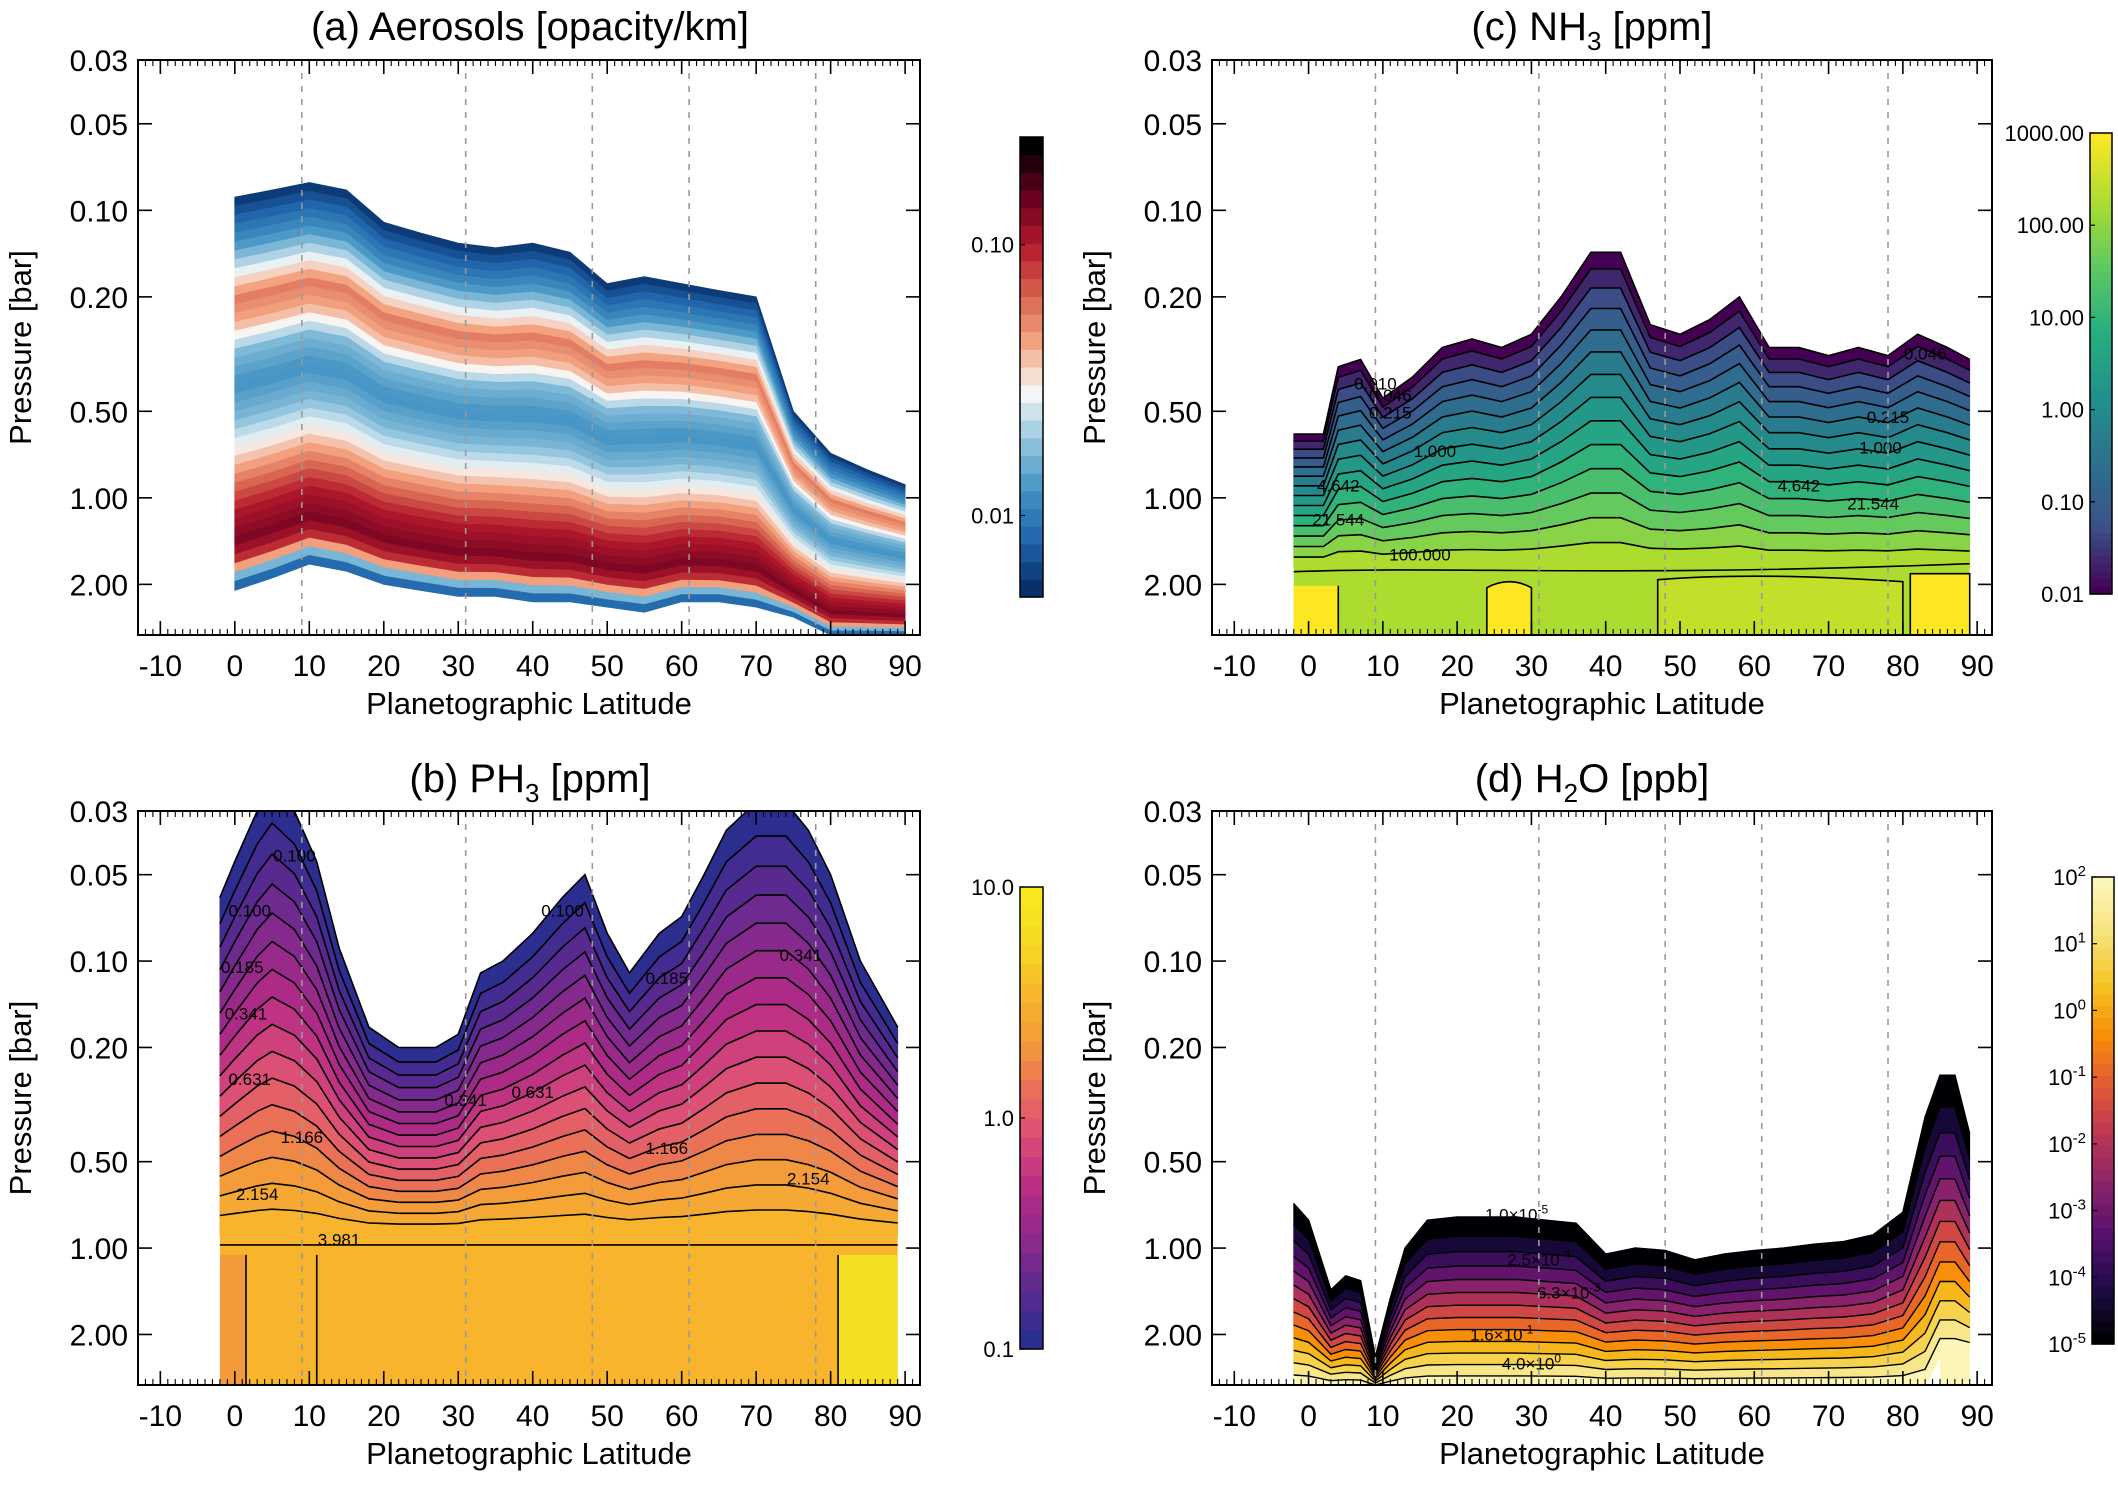 The height and width of the screenshot is (1489, 2118). What do you see at coordinates (529, 1453) in the screenshot?
I see `xaxis-label-b: Planetographic Latitude` at bounding box center [529, 1453].